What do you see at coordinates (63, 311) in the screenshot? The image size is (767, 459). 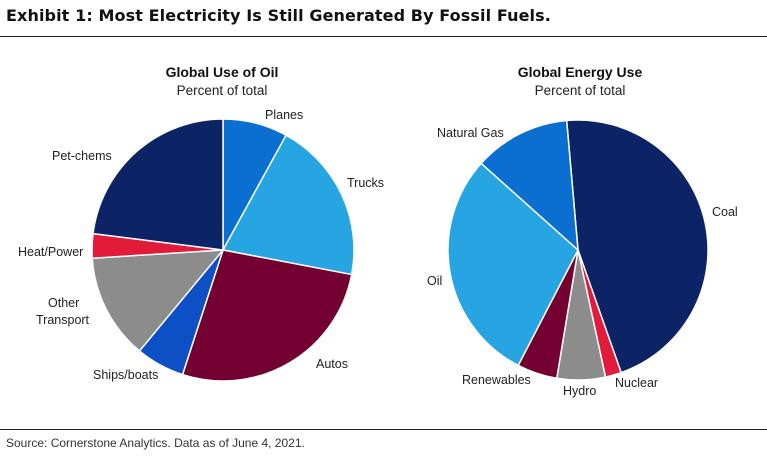 I see `oil-label-other-transport: Other Transport` at bounding box center [63, 311].